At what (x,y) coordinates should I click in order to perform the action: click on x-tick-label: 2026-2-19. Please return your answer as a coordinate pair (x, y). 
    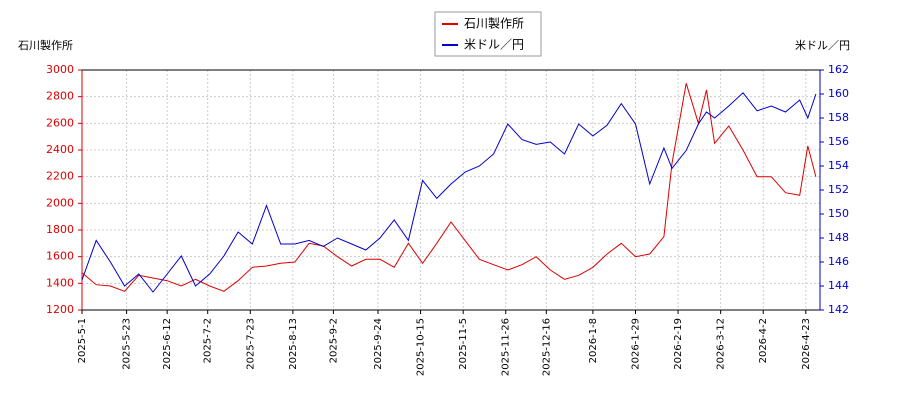
    Looking at the image, I should click on (678, 344).